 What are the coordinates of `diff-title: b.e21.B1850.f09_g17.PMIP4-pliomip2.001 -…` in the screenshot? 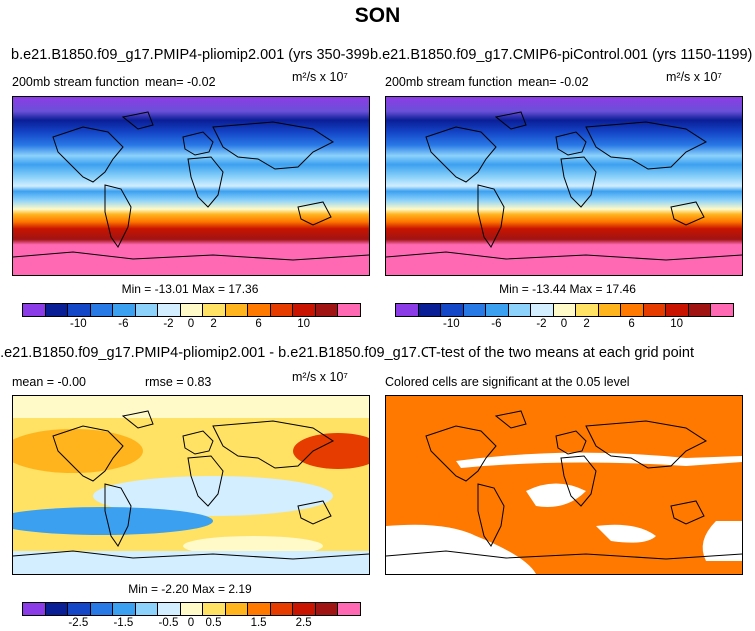 It's located at (278, 353).